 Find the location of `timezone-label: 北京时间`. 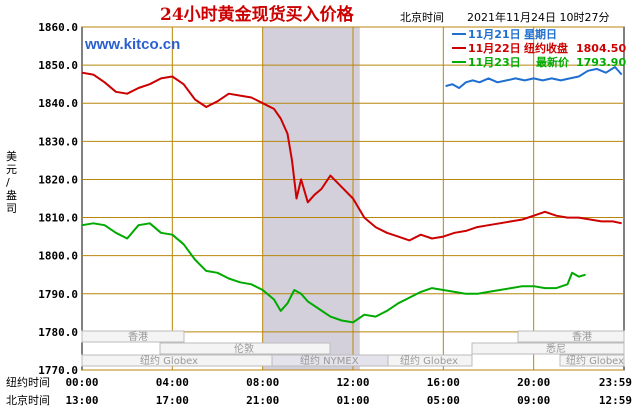

timezone-label: 北京时间 is located at coordinates (422, 17).